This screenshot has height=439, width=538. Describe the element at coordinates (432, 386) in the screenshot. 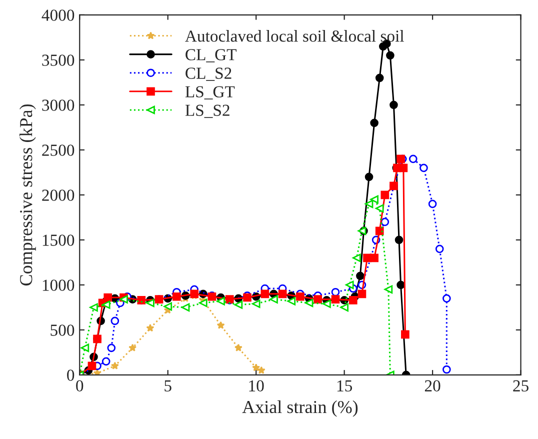

I see `x-tick-label: 20` at that location.